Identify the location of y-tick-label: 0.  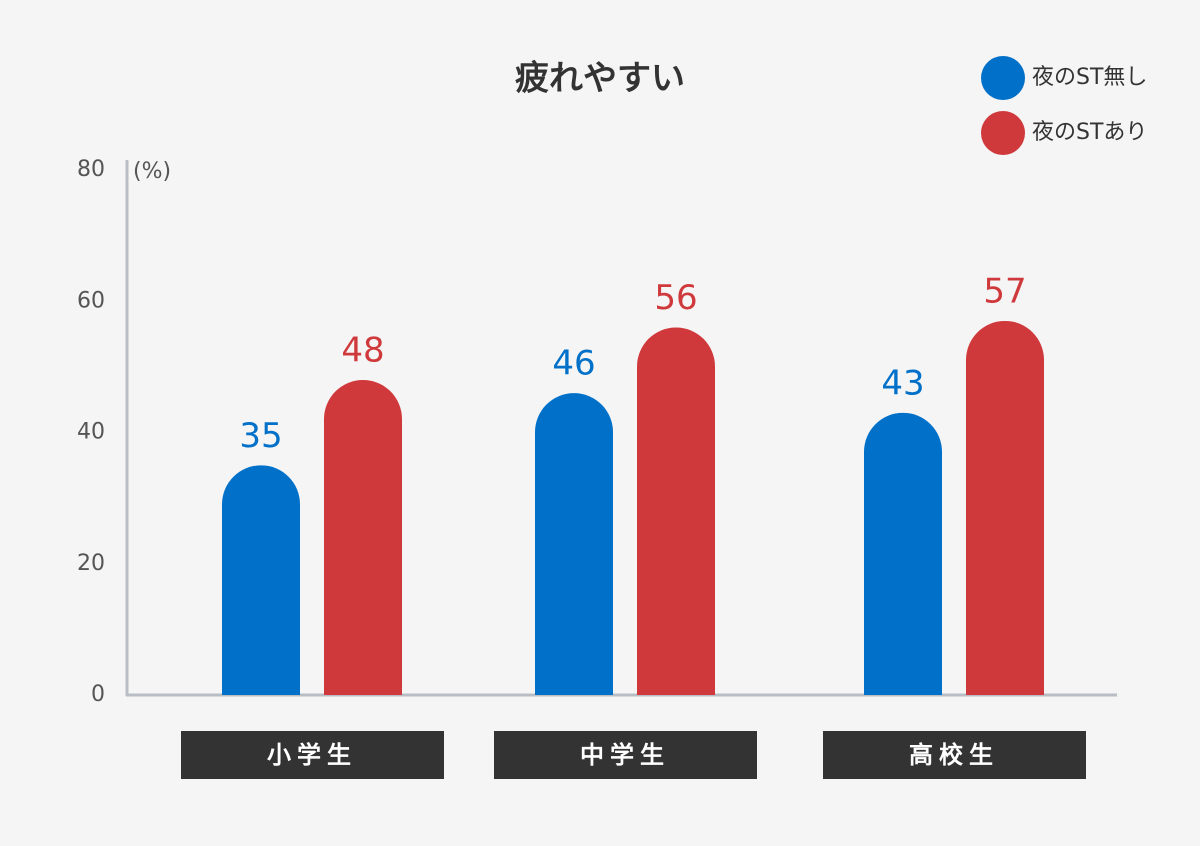
(98, 694).